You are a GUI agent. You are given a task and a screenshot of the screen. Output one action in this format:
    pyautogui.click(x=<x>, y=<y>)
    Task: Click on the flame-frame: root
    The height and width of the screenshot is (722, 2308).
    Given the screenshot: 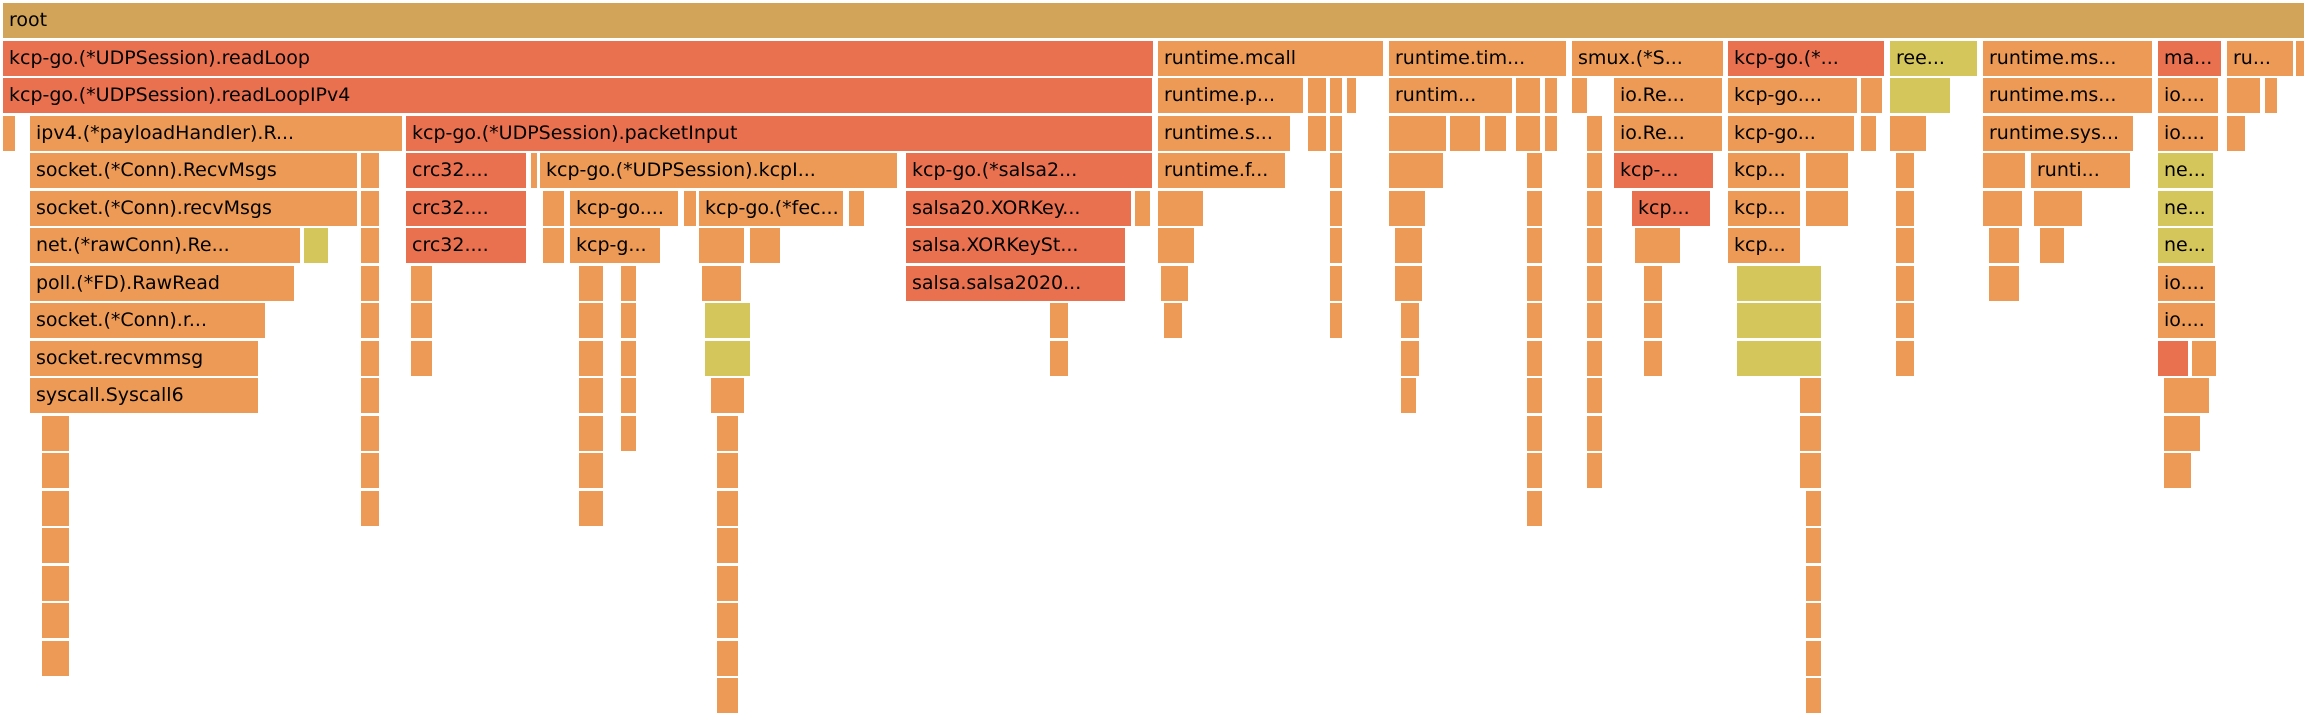 What is the action you would take?
    pyautogui.click(x=1153, y=20)
    